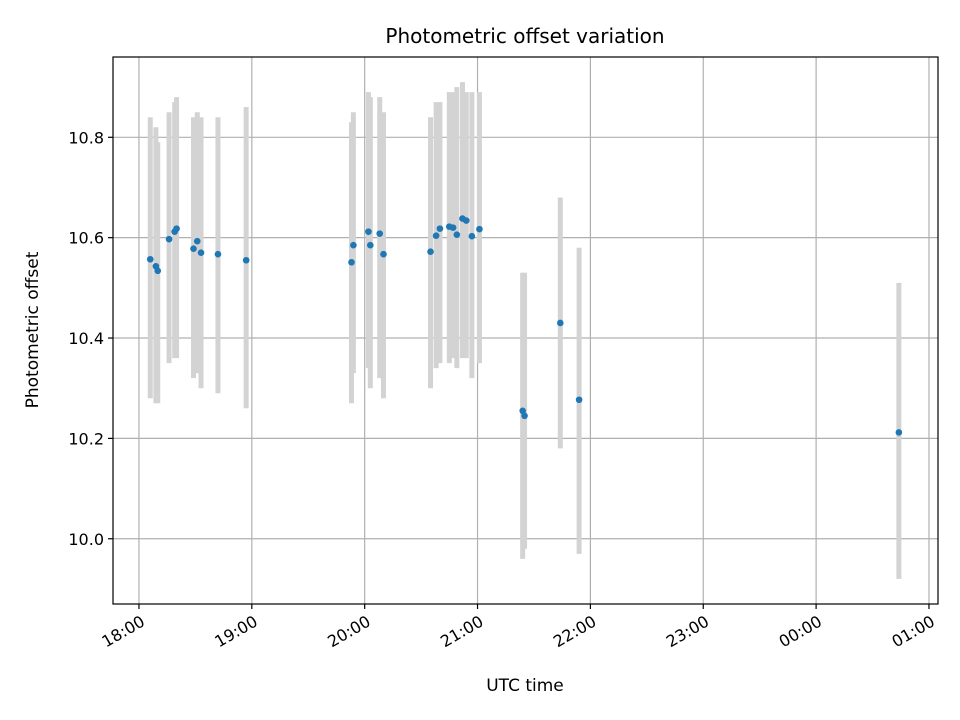 This screenshot has height=720, width=960. I want to click on x-axis-title: UTC time, so click(525, 686).